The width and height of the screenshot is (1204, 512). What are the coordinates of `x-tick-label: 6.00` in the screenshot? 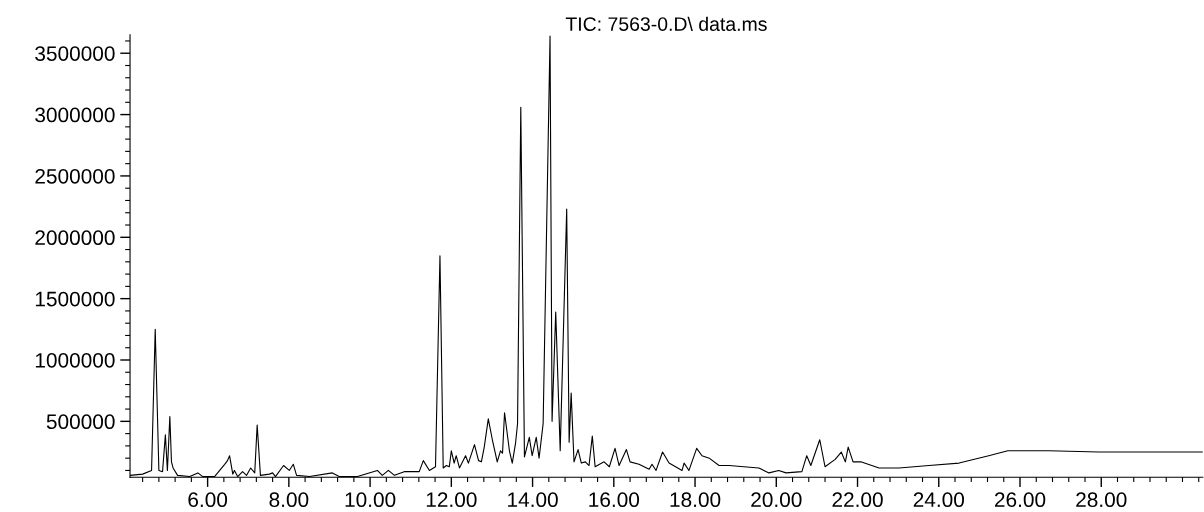 It's located at (208, 500).